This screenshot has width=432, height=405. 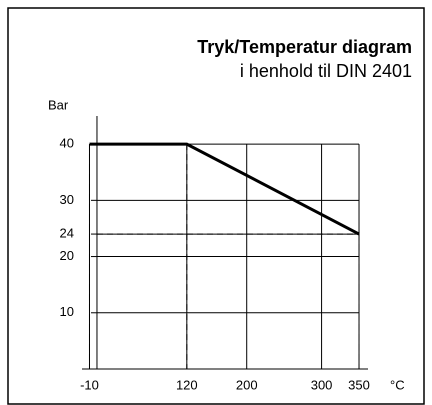 I want to click on y-axis-label: Bar, so click(x=58, y=104).